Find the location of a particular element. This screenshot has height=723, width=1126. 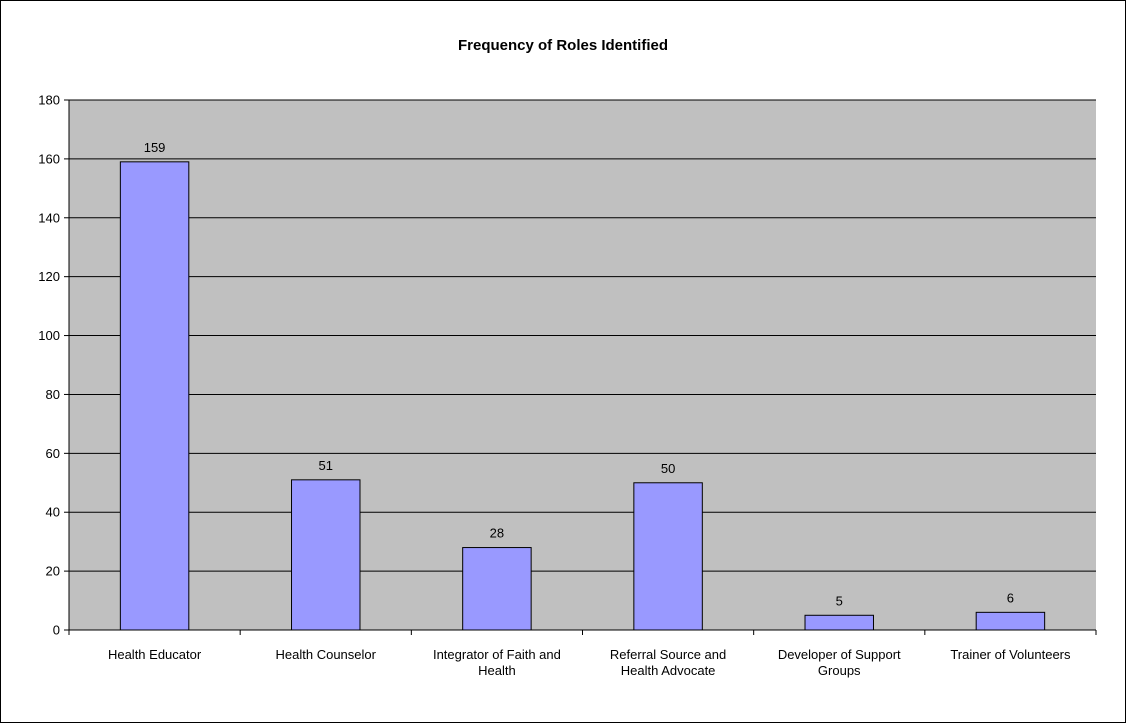

x-category-label: Trainer of Volunteers is located at coordinates (1010, 654).